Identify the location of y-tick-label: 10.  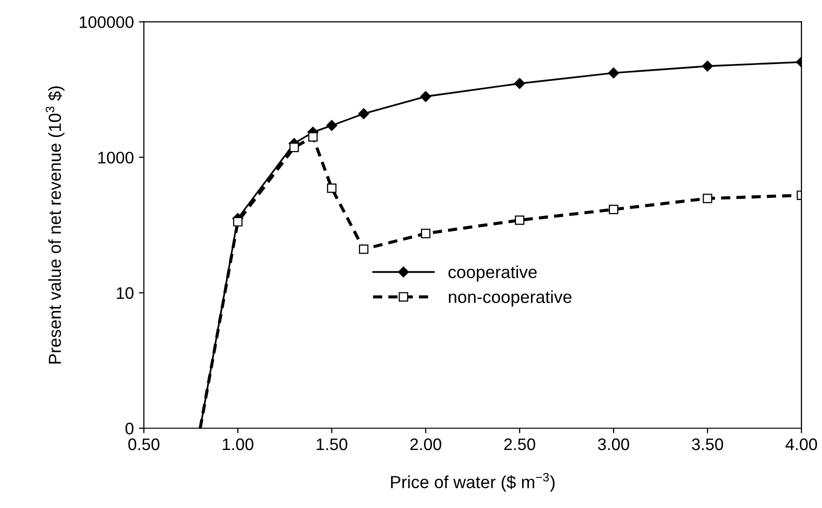
(125, 293).